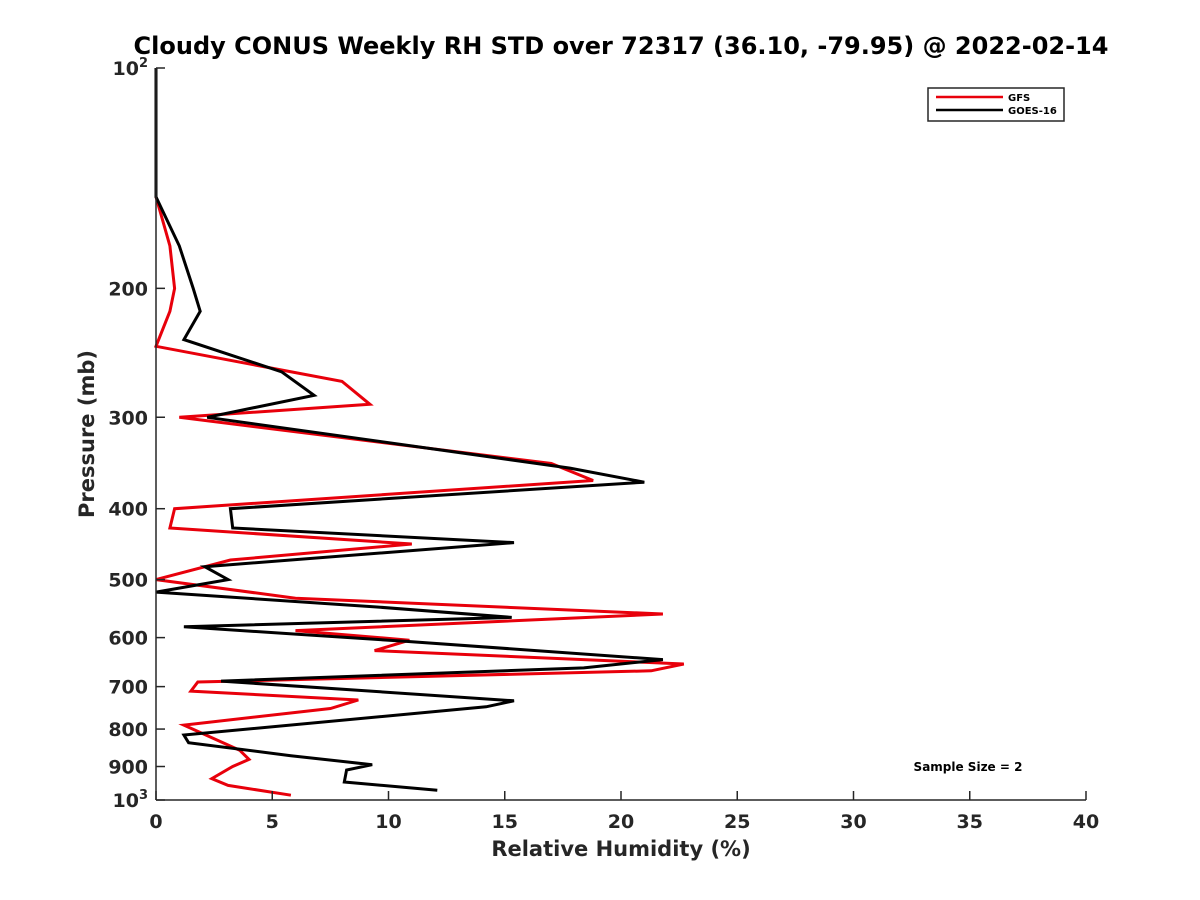  I want to click on x-tick-label: 5, so click(272, 822).